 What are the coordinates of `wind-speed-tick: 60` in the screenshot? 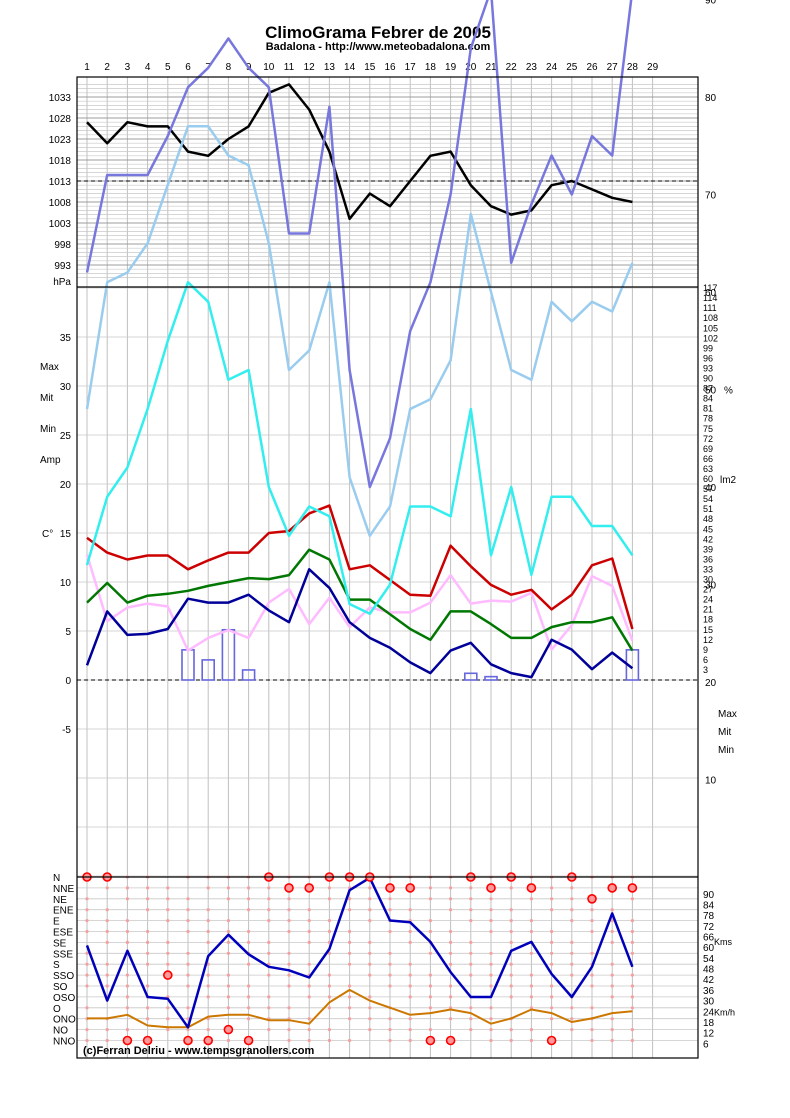 It's located at (709, 948).